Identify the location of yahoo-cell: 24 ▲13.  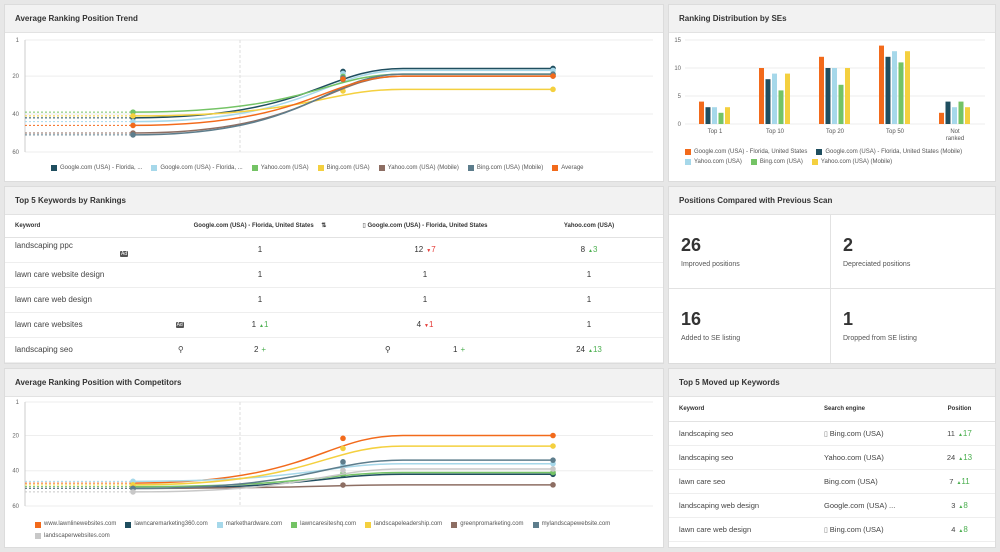
(589, 350).